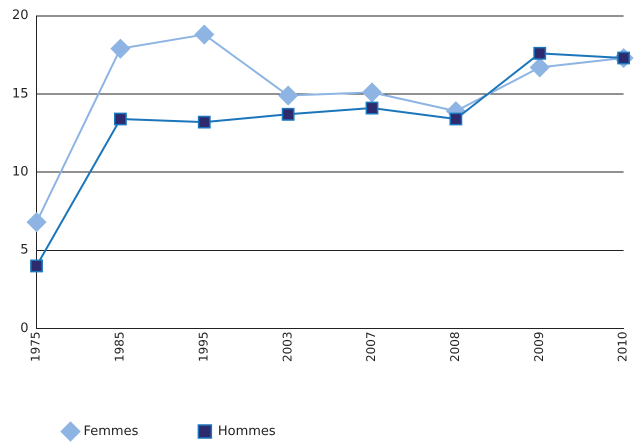  I want to click on legend-label: Femmes, so click(111, 431).